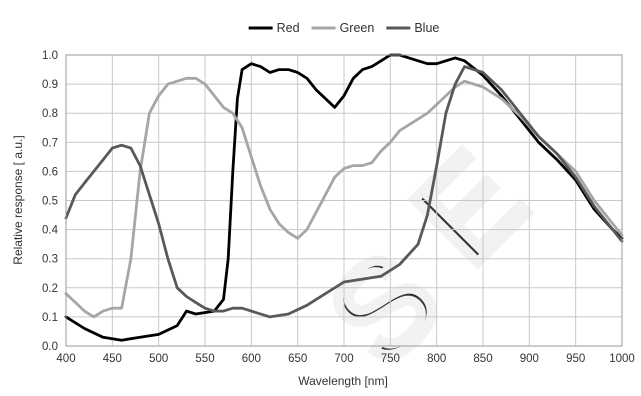 This screenshot has height=396, width=641. What do you see at coordinates (482, 359) in the screenshot?
I see `x-tick-label: 850` at bounding box center [482, 359].